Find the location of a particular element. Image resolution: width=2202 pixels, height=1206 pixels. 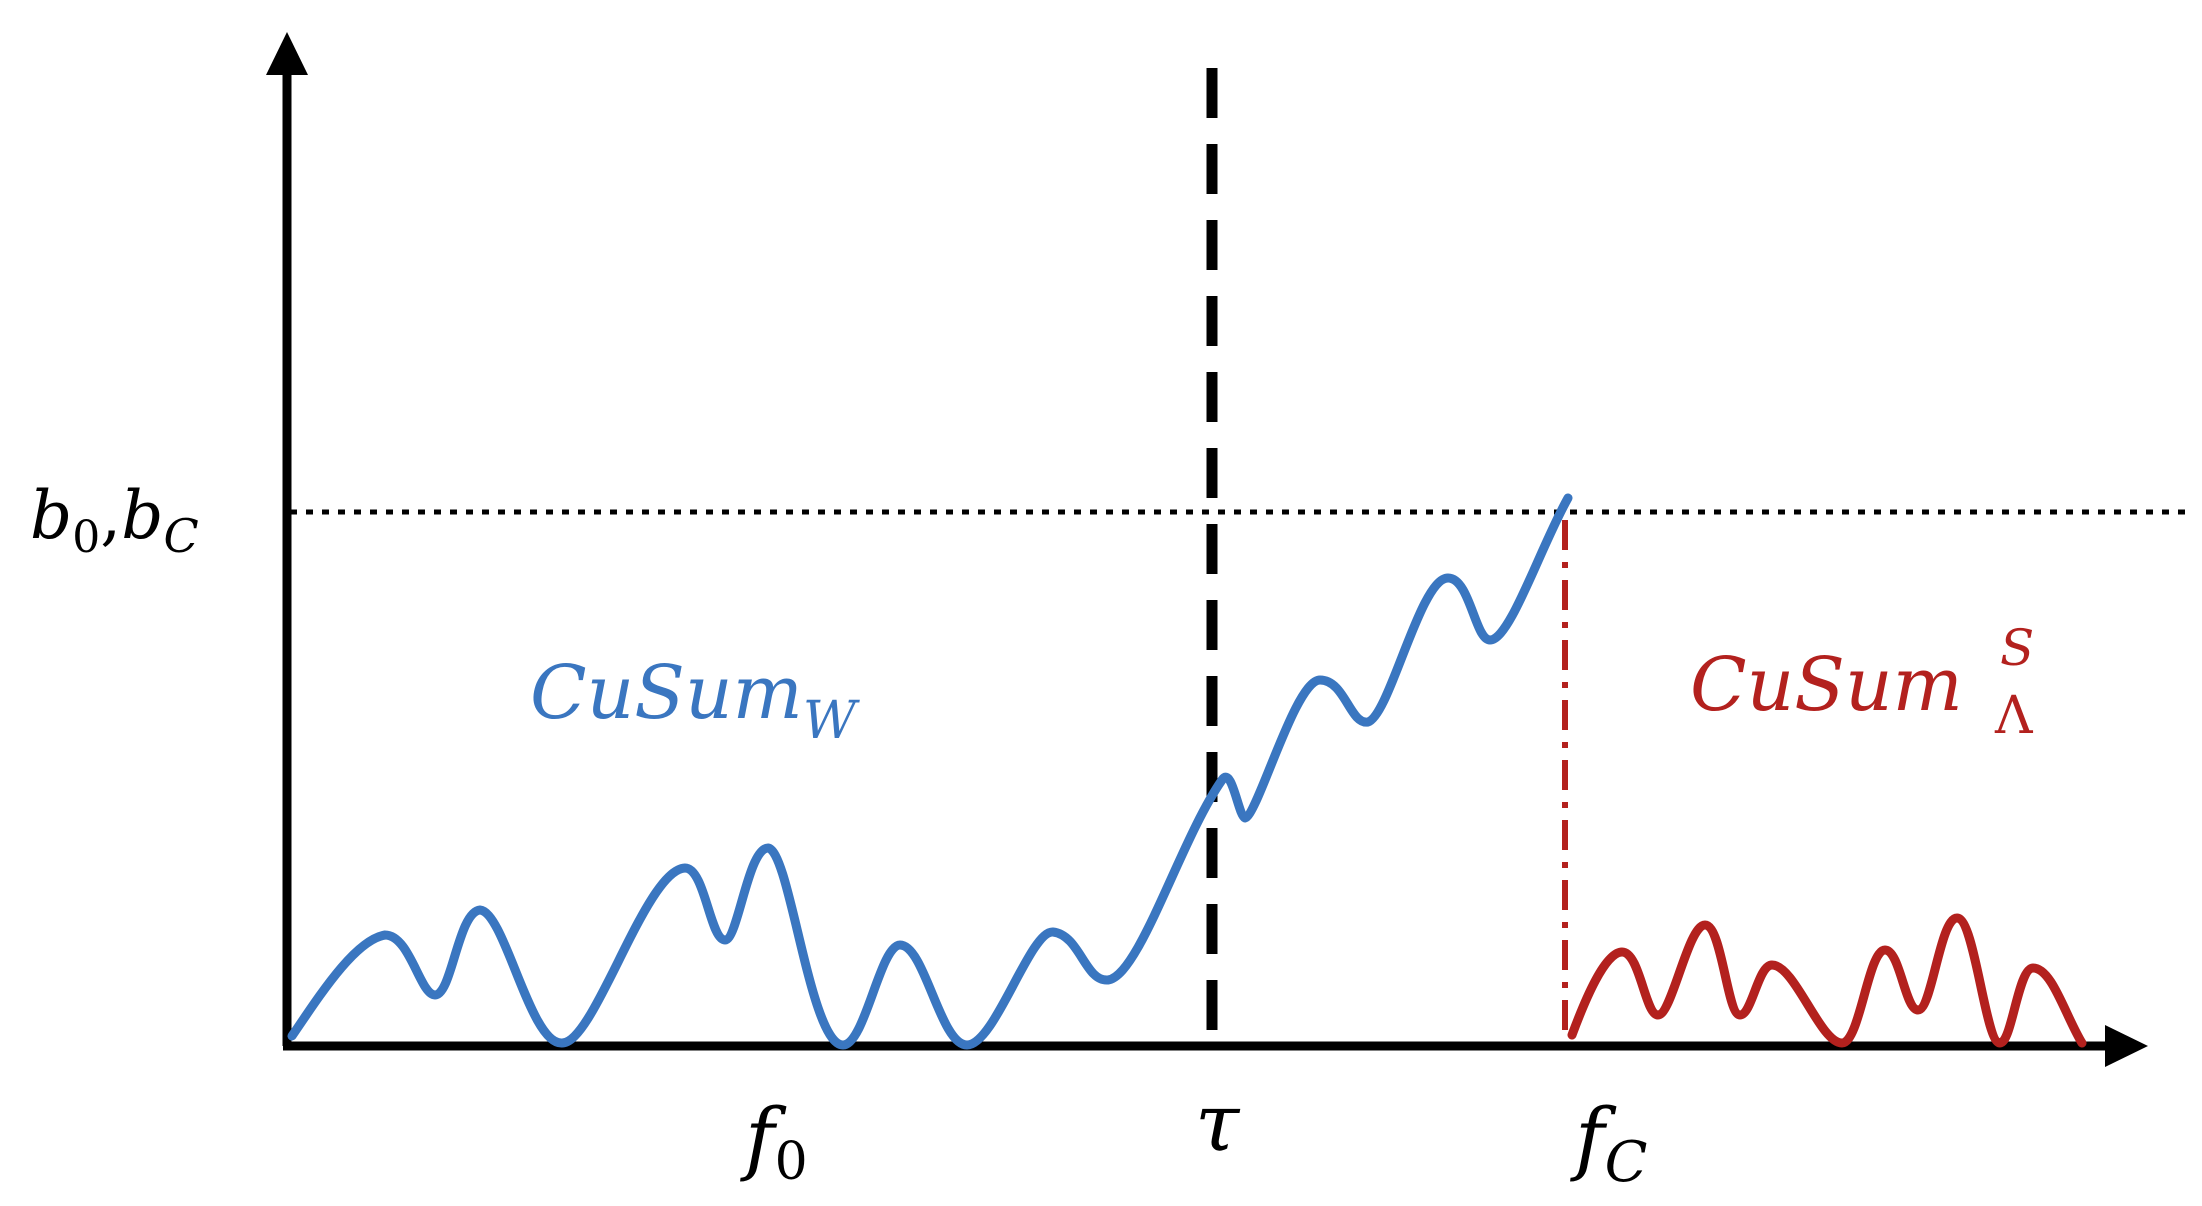

threshold-sub-2: C is located at coordinates (180, 536).